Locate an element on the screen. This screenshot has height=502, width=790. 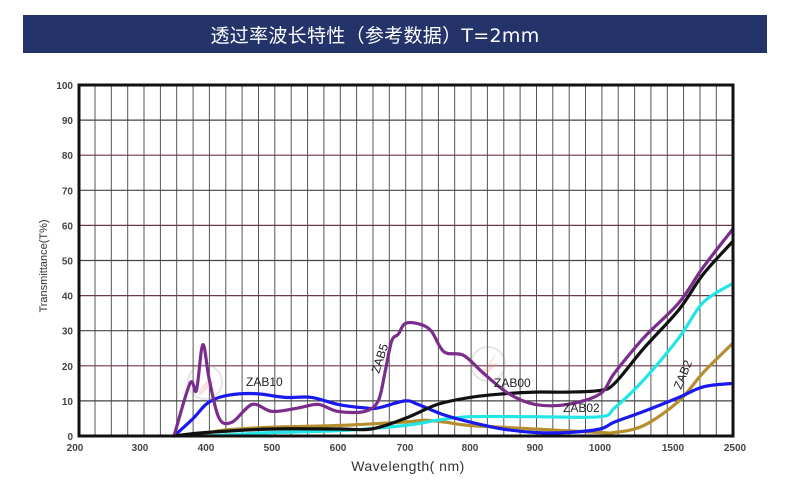
series-line-zab2 is located at coordinates (463, 389).